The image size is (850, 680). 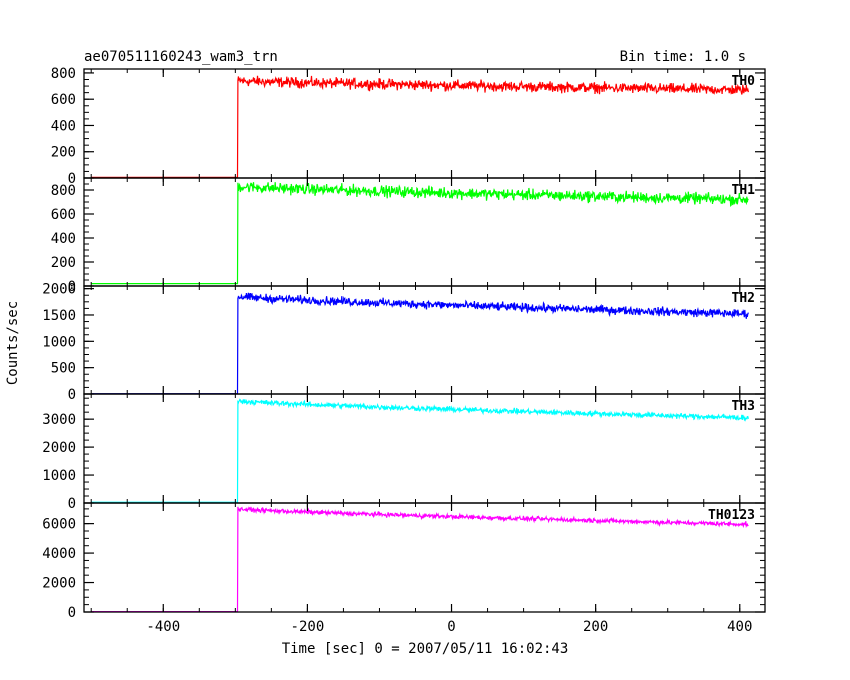 I want to click on series-line-th0123, so click(x=420, y=559).